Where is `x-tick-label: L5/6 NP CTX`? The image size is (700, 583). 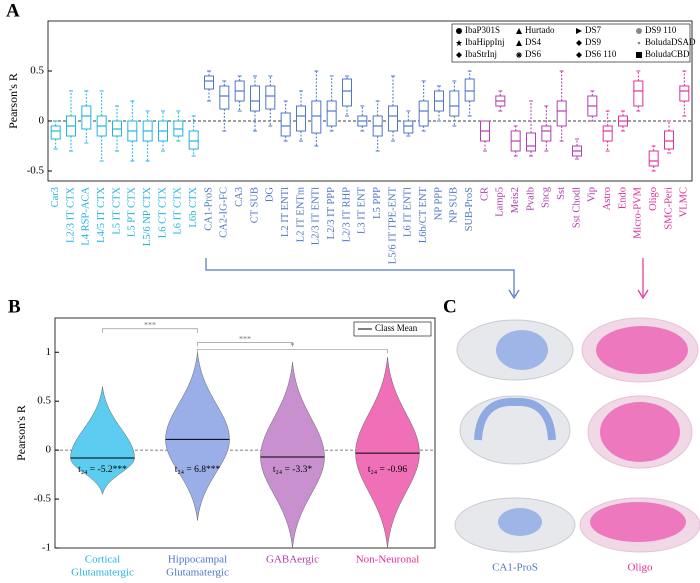
x-tick-label: L5/6 NP CTX is located at coordinates (147, 217).